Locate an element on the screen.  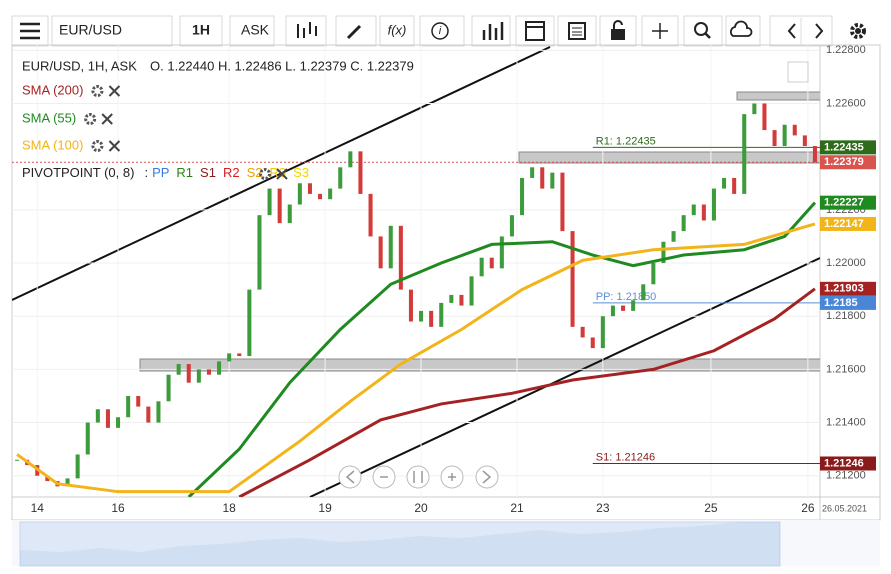
price-badge-label: 1.22435 is located at coordinates (844, 147).